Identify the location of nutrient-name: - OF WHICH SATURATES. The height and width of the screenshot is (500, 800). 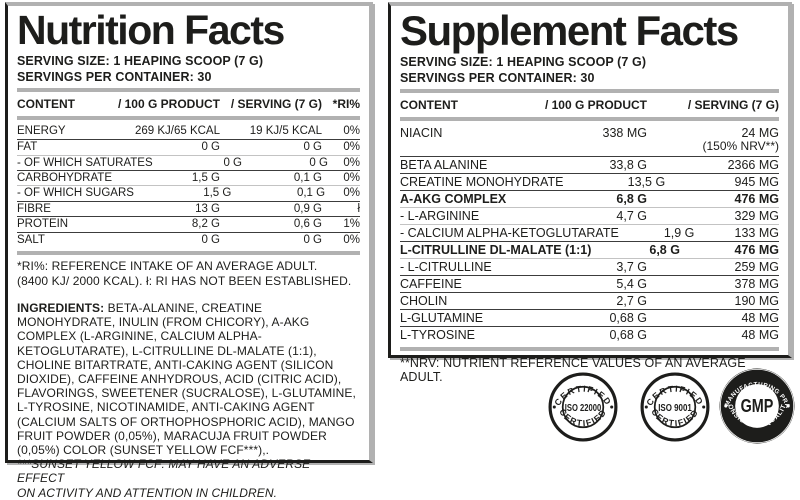
(85, 162).